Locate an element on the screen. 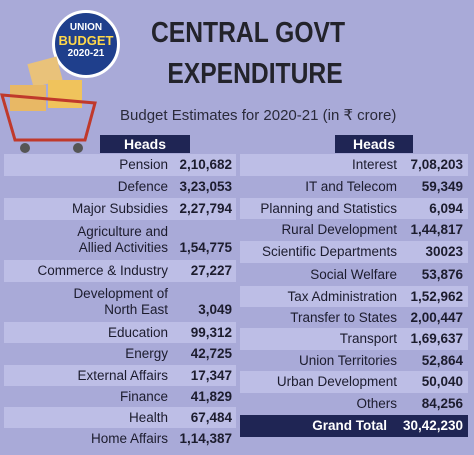 The image size is (474, 455). row-label: Urban Development is located at coordinates (336, 381).